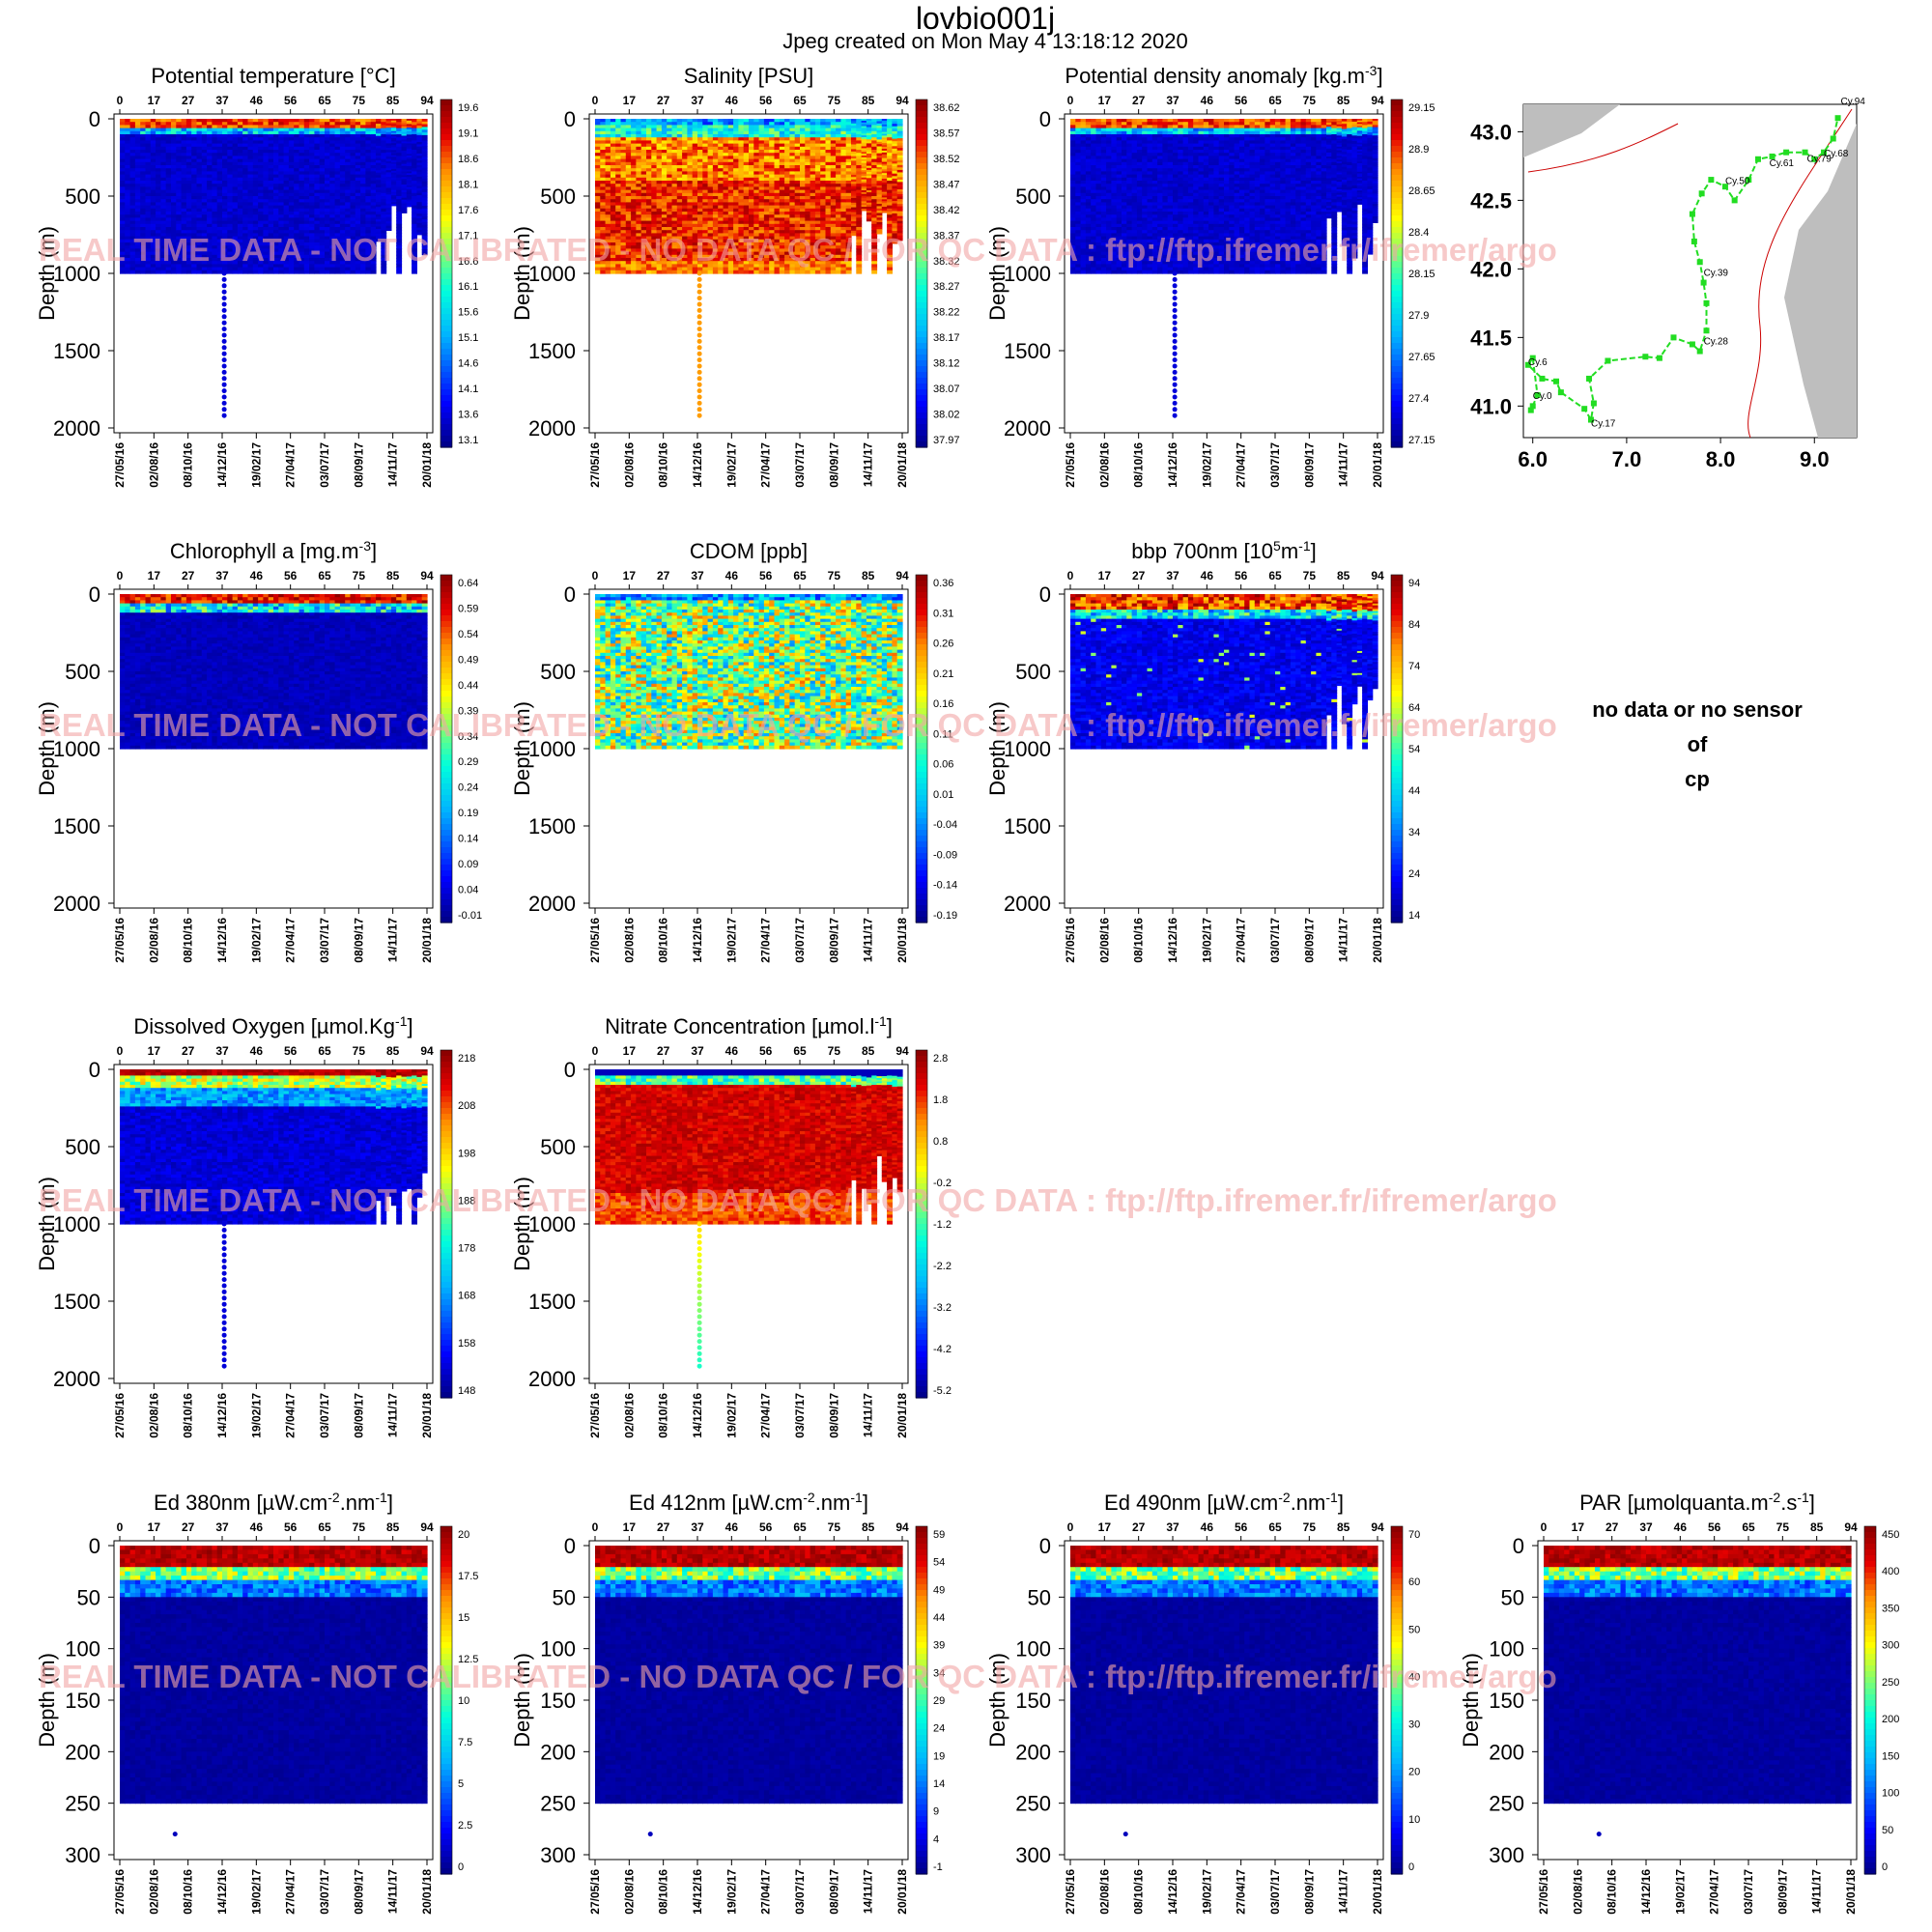  I want to click on deep-profile-point, so click(224, 379).